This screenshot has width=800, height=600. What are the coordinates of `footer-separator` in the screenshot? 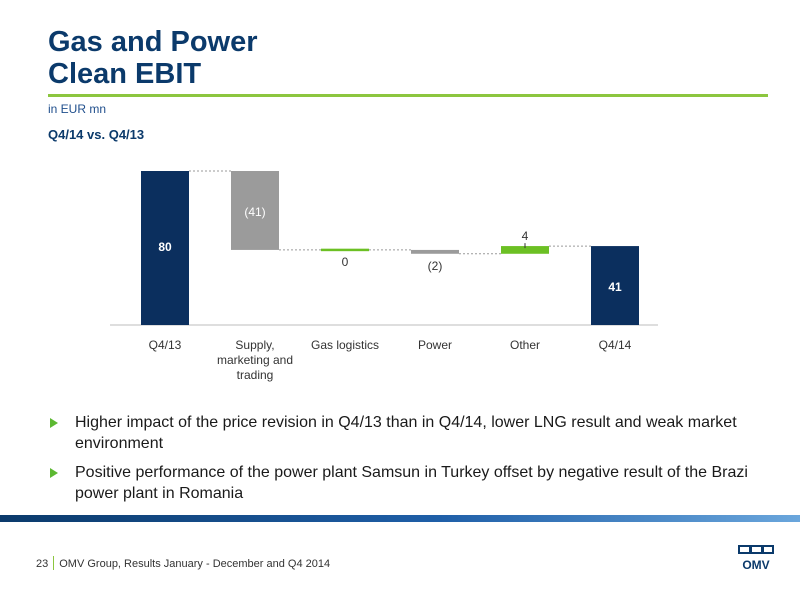 It's located at (54, 563).